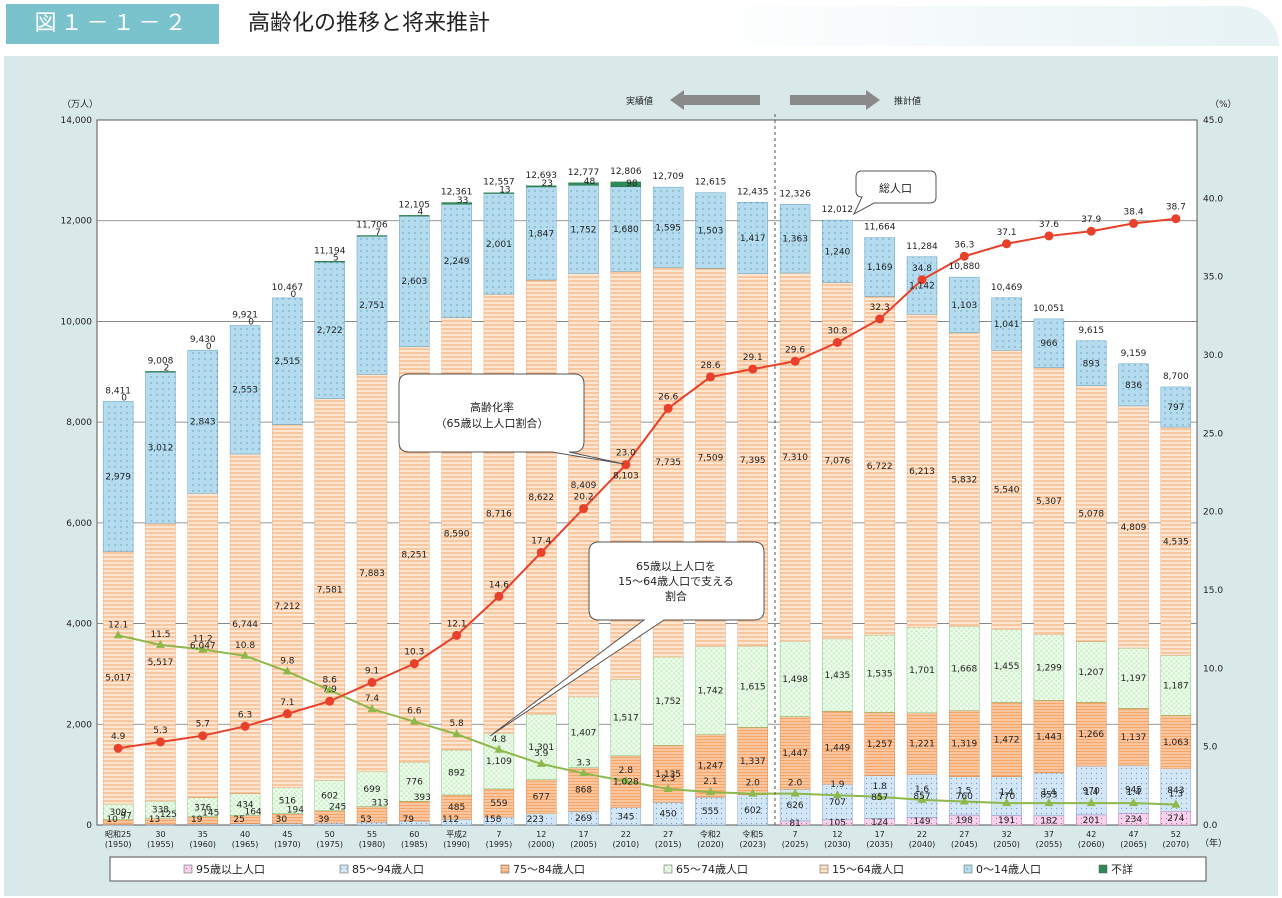 Image resolution: width=1282 pixels, height=898 pixels. Describe the element at coordinates (388, 869) in the screenshot. I see `legend-label: 85～94歳人口` at that location.